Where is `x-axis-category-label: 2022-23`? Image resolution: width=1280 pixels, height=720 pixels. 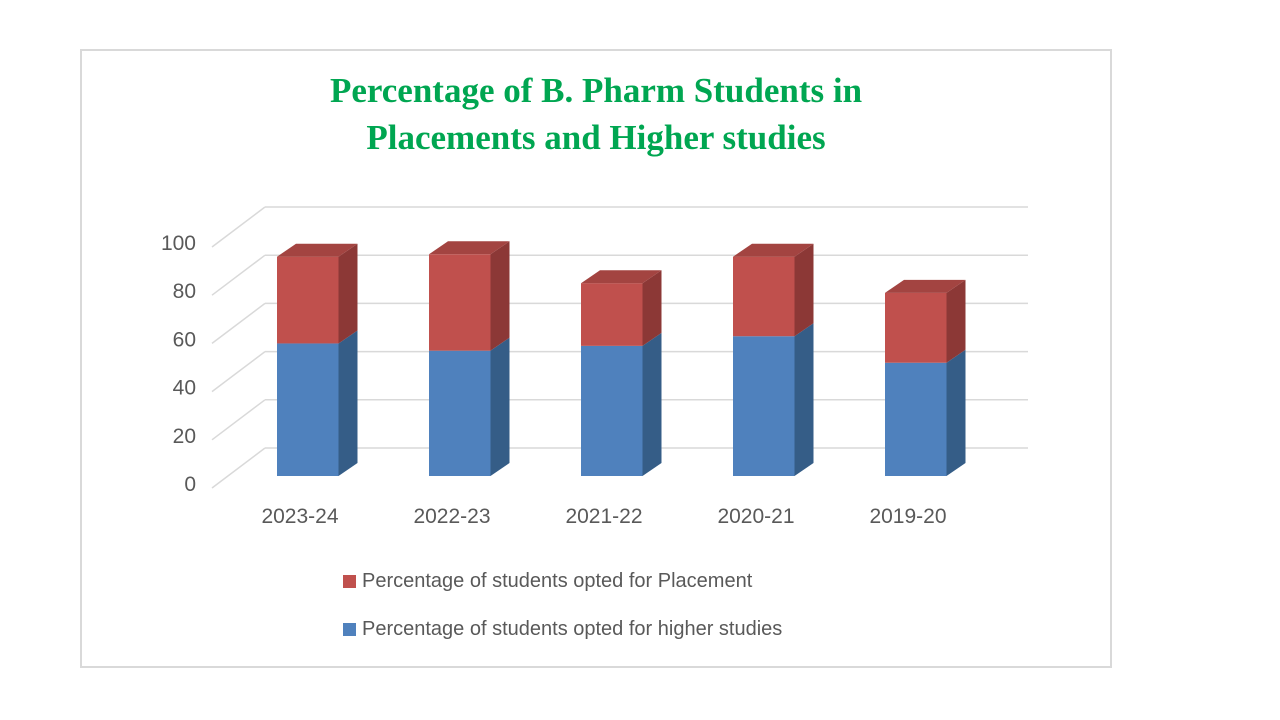 x-axis-category-label: 2022-23 is located at coordinates (451, 516).